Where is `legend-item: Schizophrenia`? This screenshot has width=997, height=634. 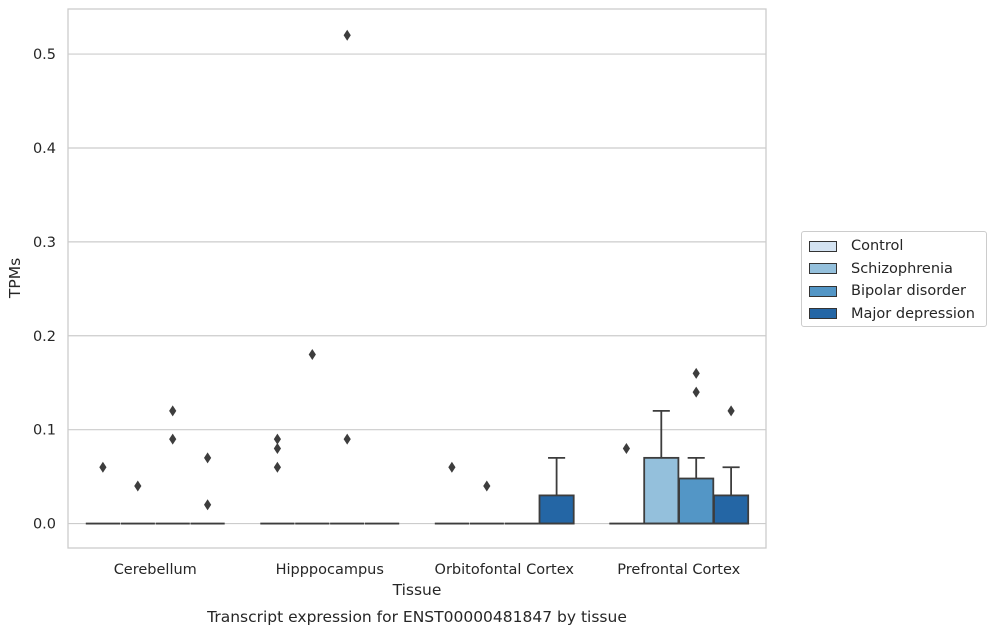
legend-item: Schizophrenia is located at coordinates (881, 269).